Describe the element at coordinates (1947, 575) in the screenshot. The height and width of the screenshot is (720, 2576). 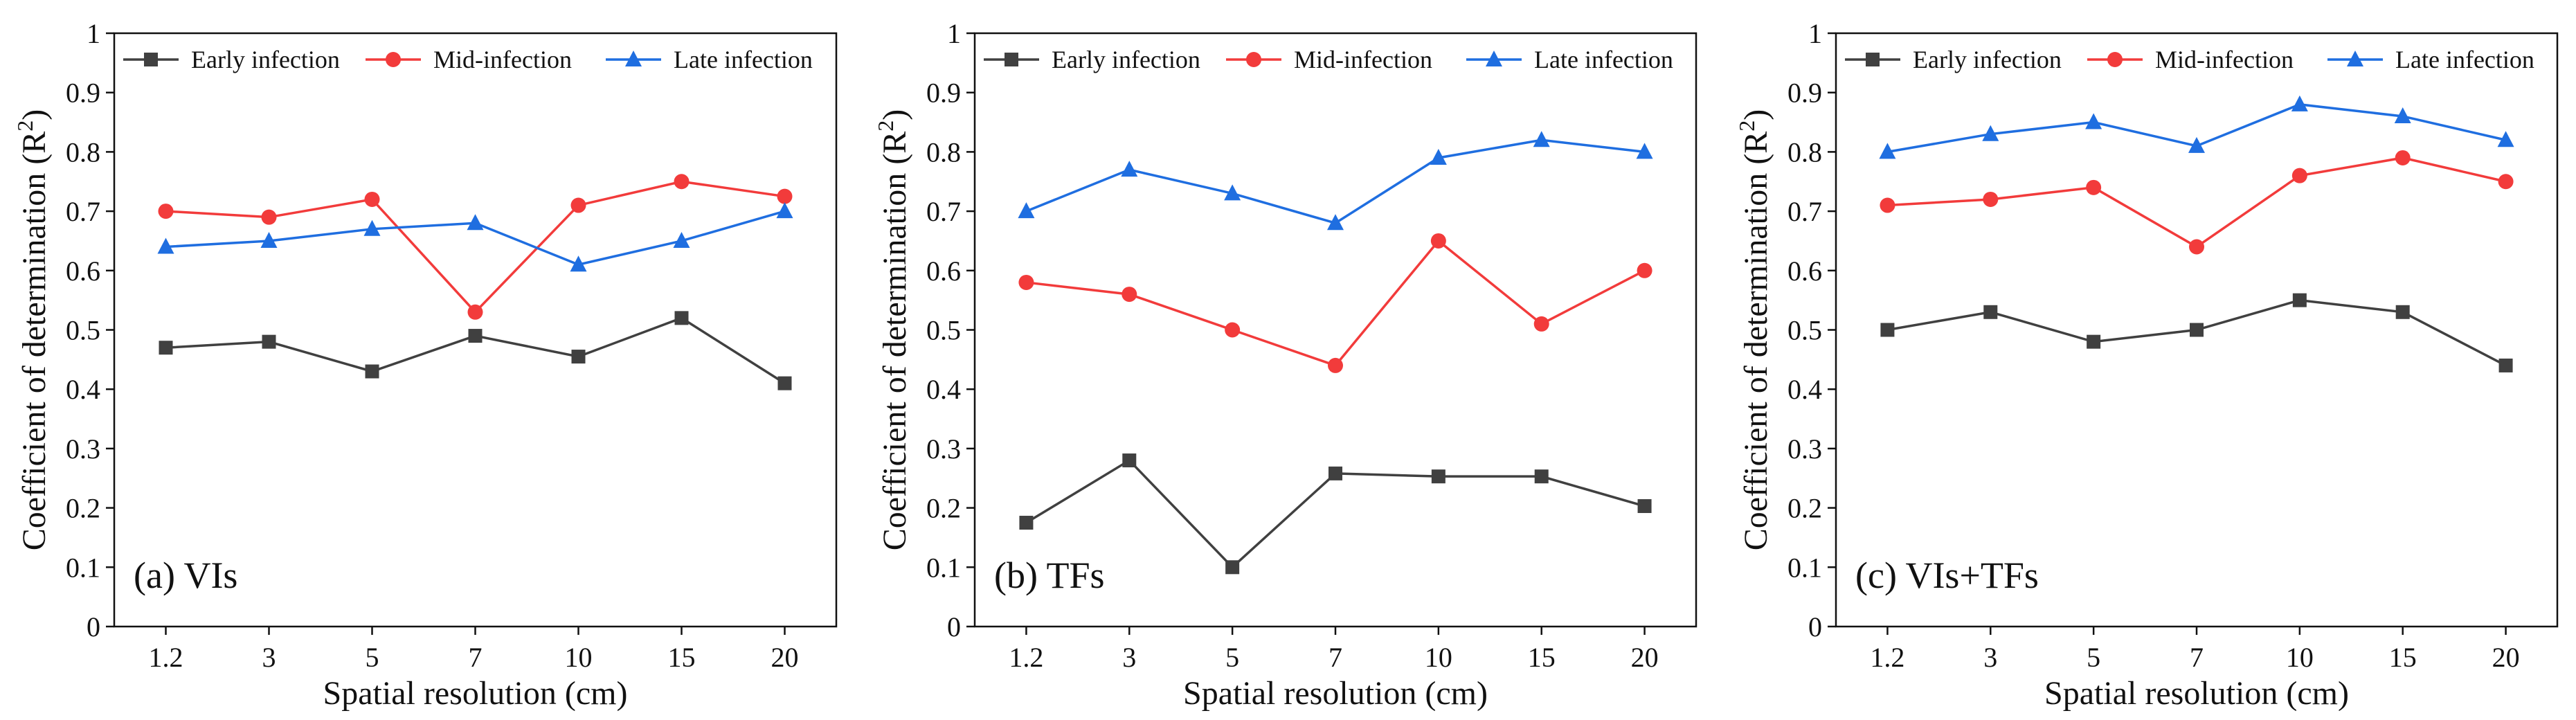
I see `panel-label: (c) VIs+TFs` at that location.